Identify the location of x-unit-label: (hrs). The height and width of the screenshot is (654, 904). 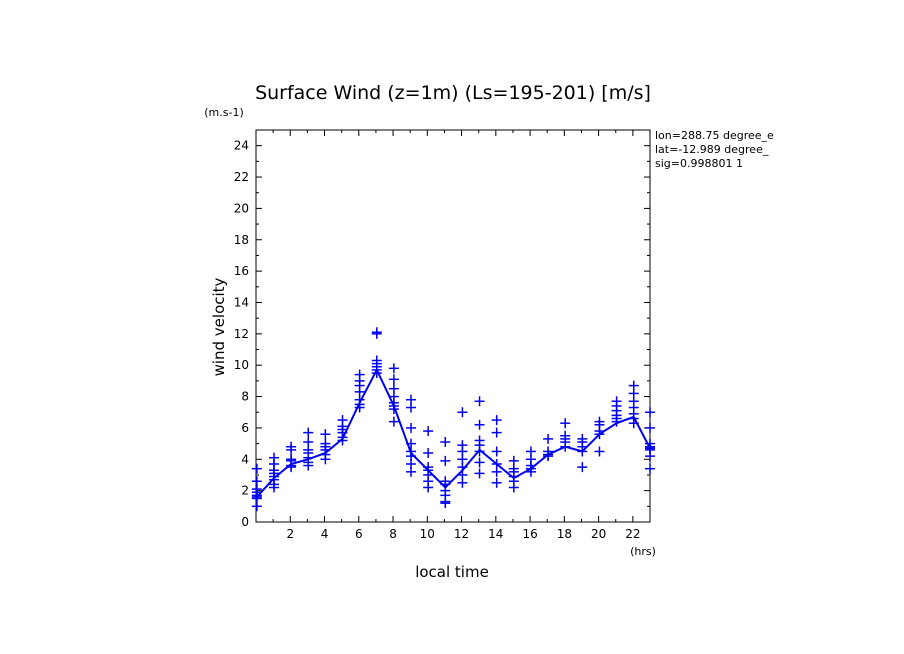
(643, 551).